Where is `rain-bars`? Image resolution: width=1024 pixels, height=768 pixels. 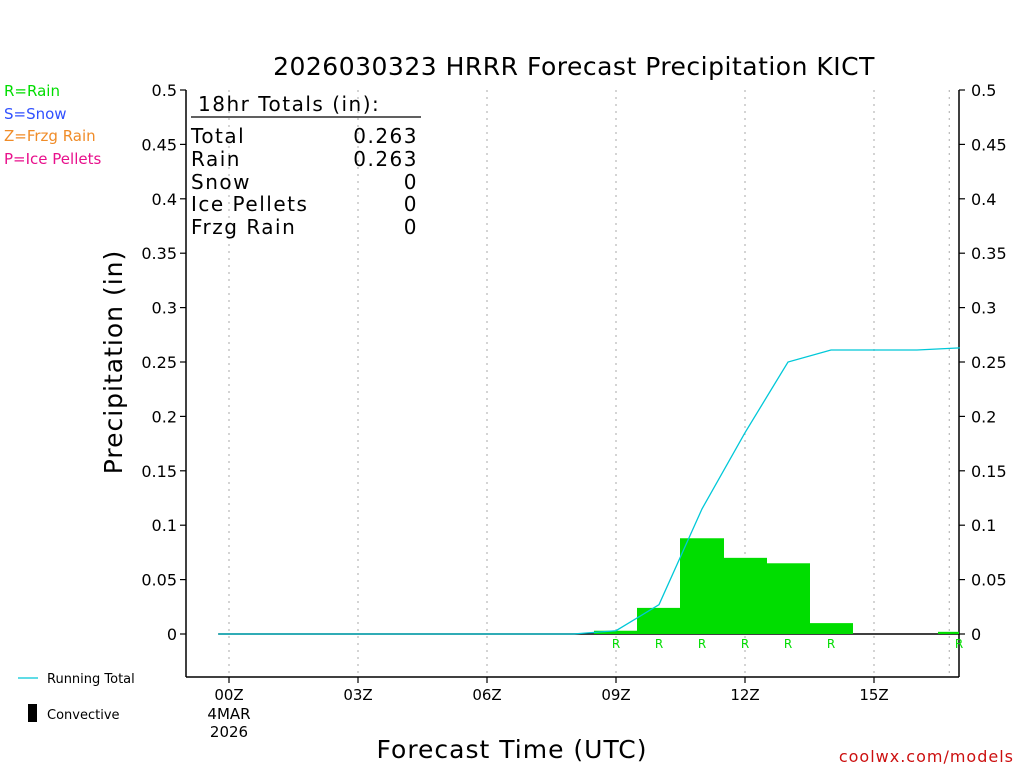
rain-bars is located at coordinates (776, 586).